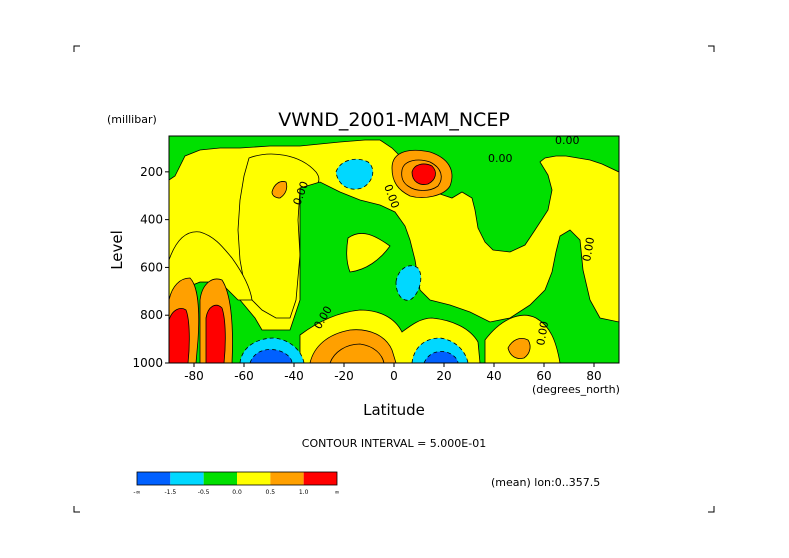  What do you see at coordinates (244, 376) in the screenshot?
I see `x-tick-label: -60` at bounding box center [244, 376].